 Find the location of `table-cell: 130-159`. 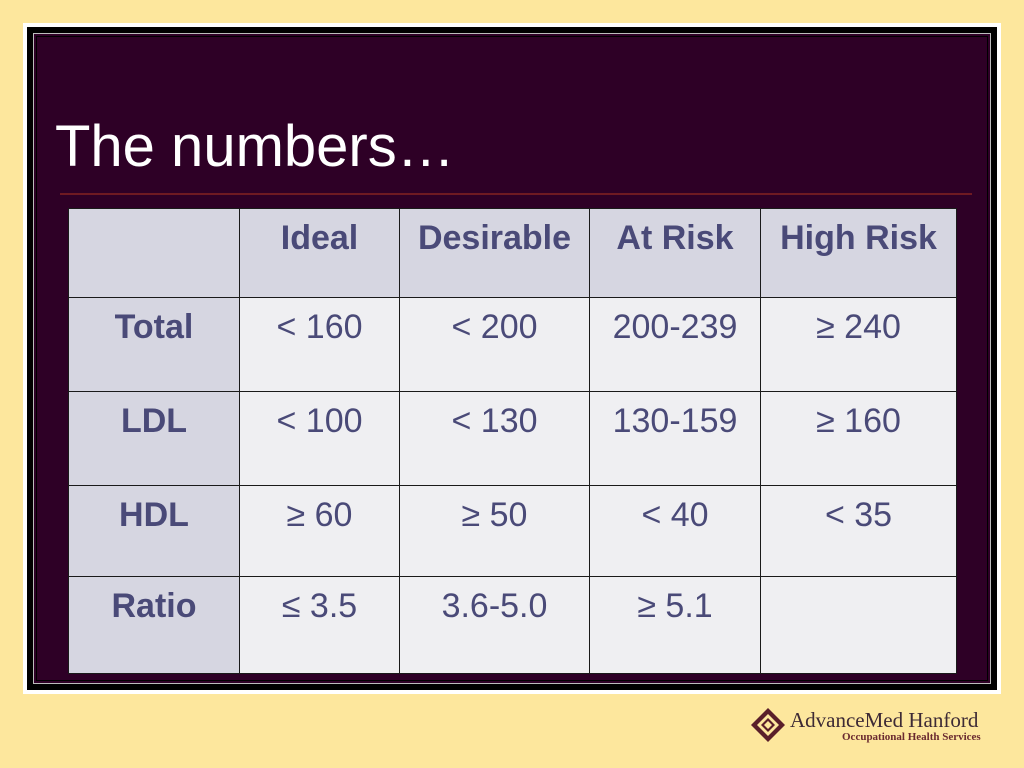

table-cell: 130-159 is located at coordinates (675, 438).